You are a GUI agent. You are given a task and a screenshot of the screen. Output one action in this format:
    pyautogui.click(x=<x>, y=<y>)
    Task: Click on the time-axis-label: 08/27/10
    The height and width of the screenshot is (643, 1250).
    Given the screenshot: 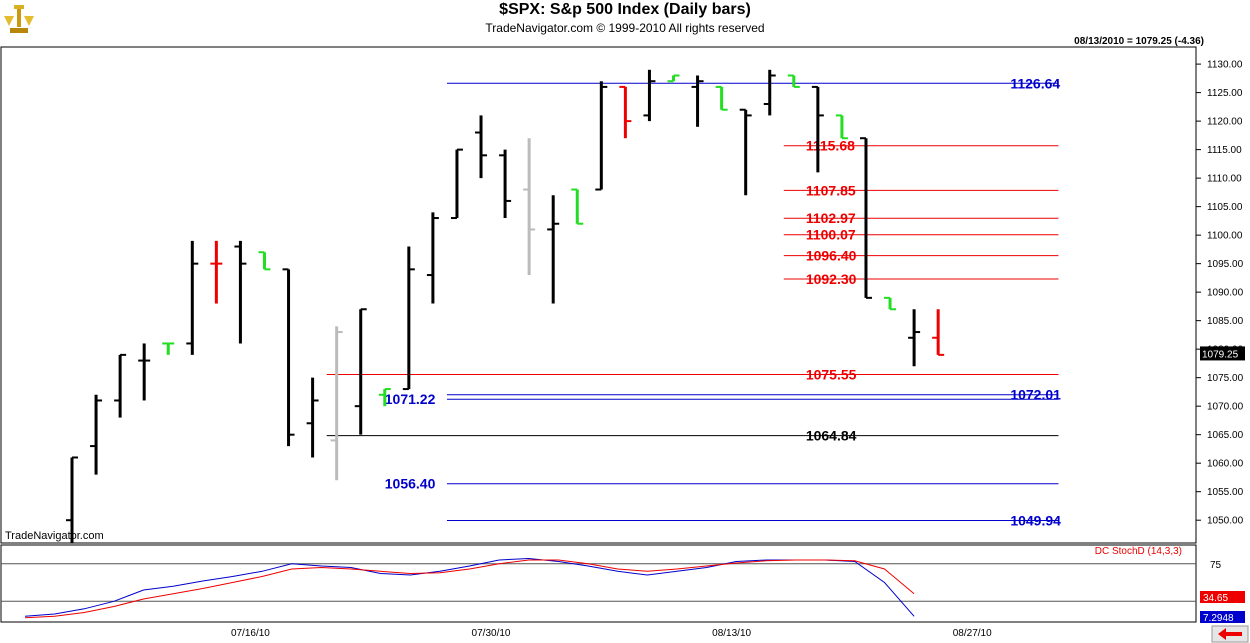 What is the action you would take?
    pyautogui.click(x=972, y=633)
    